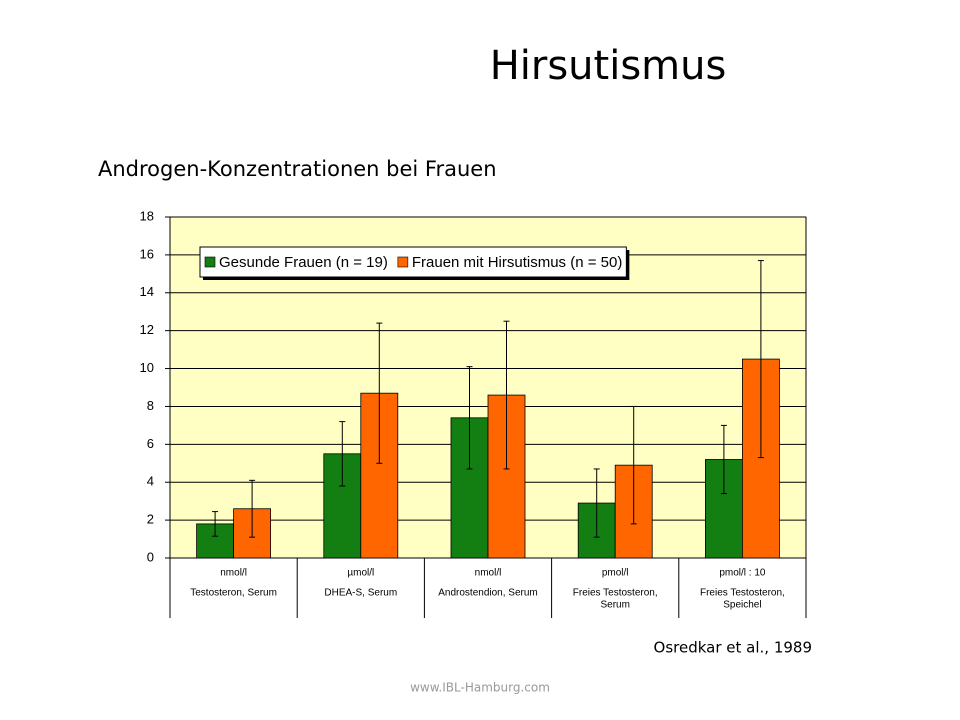 Image resolution: width=960 pixels, height=720 pixels. I want to click on slide-title: Hirsutismus, so click(608, 66).